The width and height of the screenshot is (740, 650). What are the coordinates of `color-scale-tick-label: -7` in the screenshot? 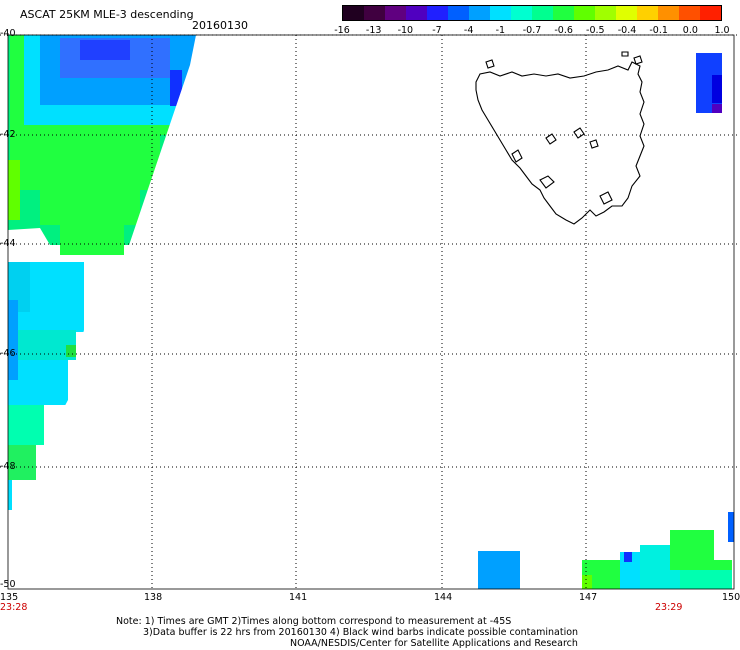 It's located at (437, 30).